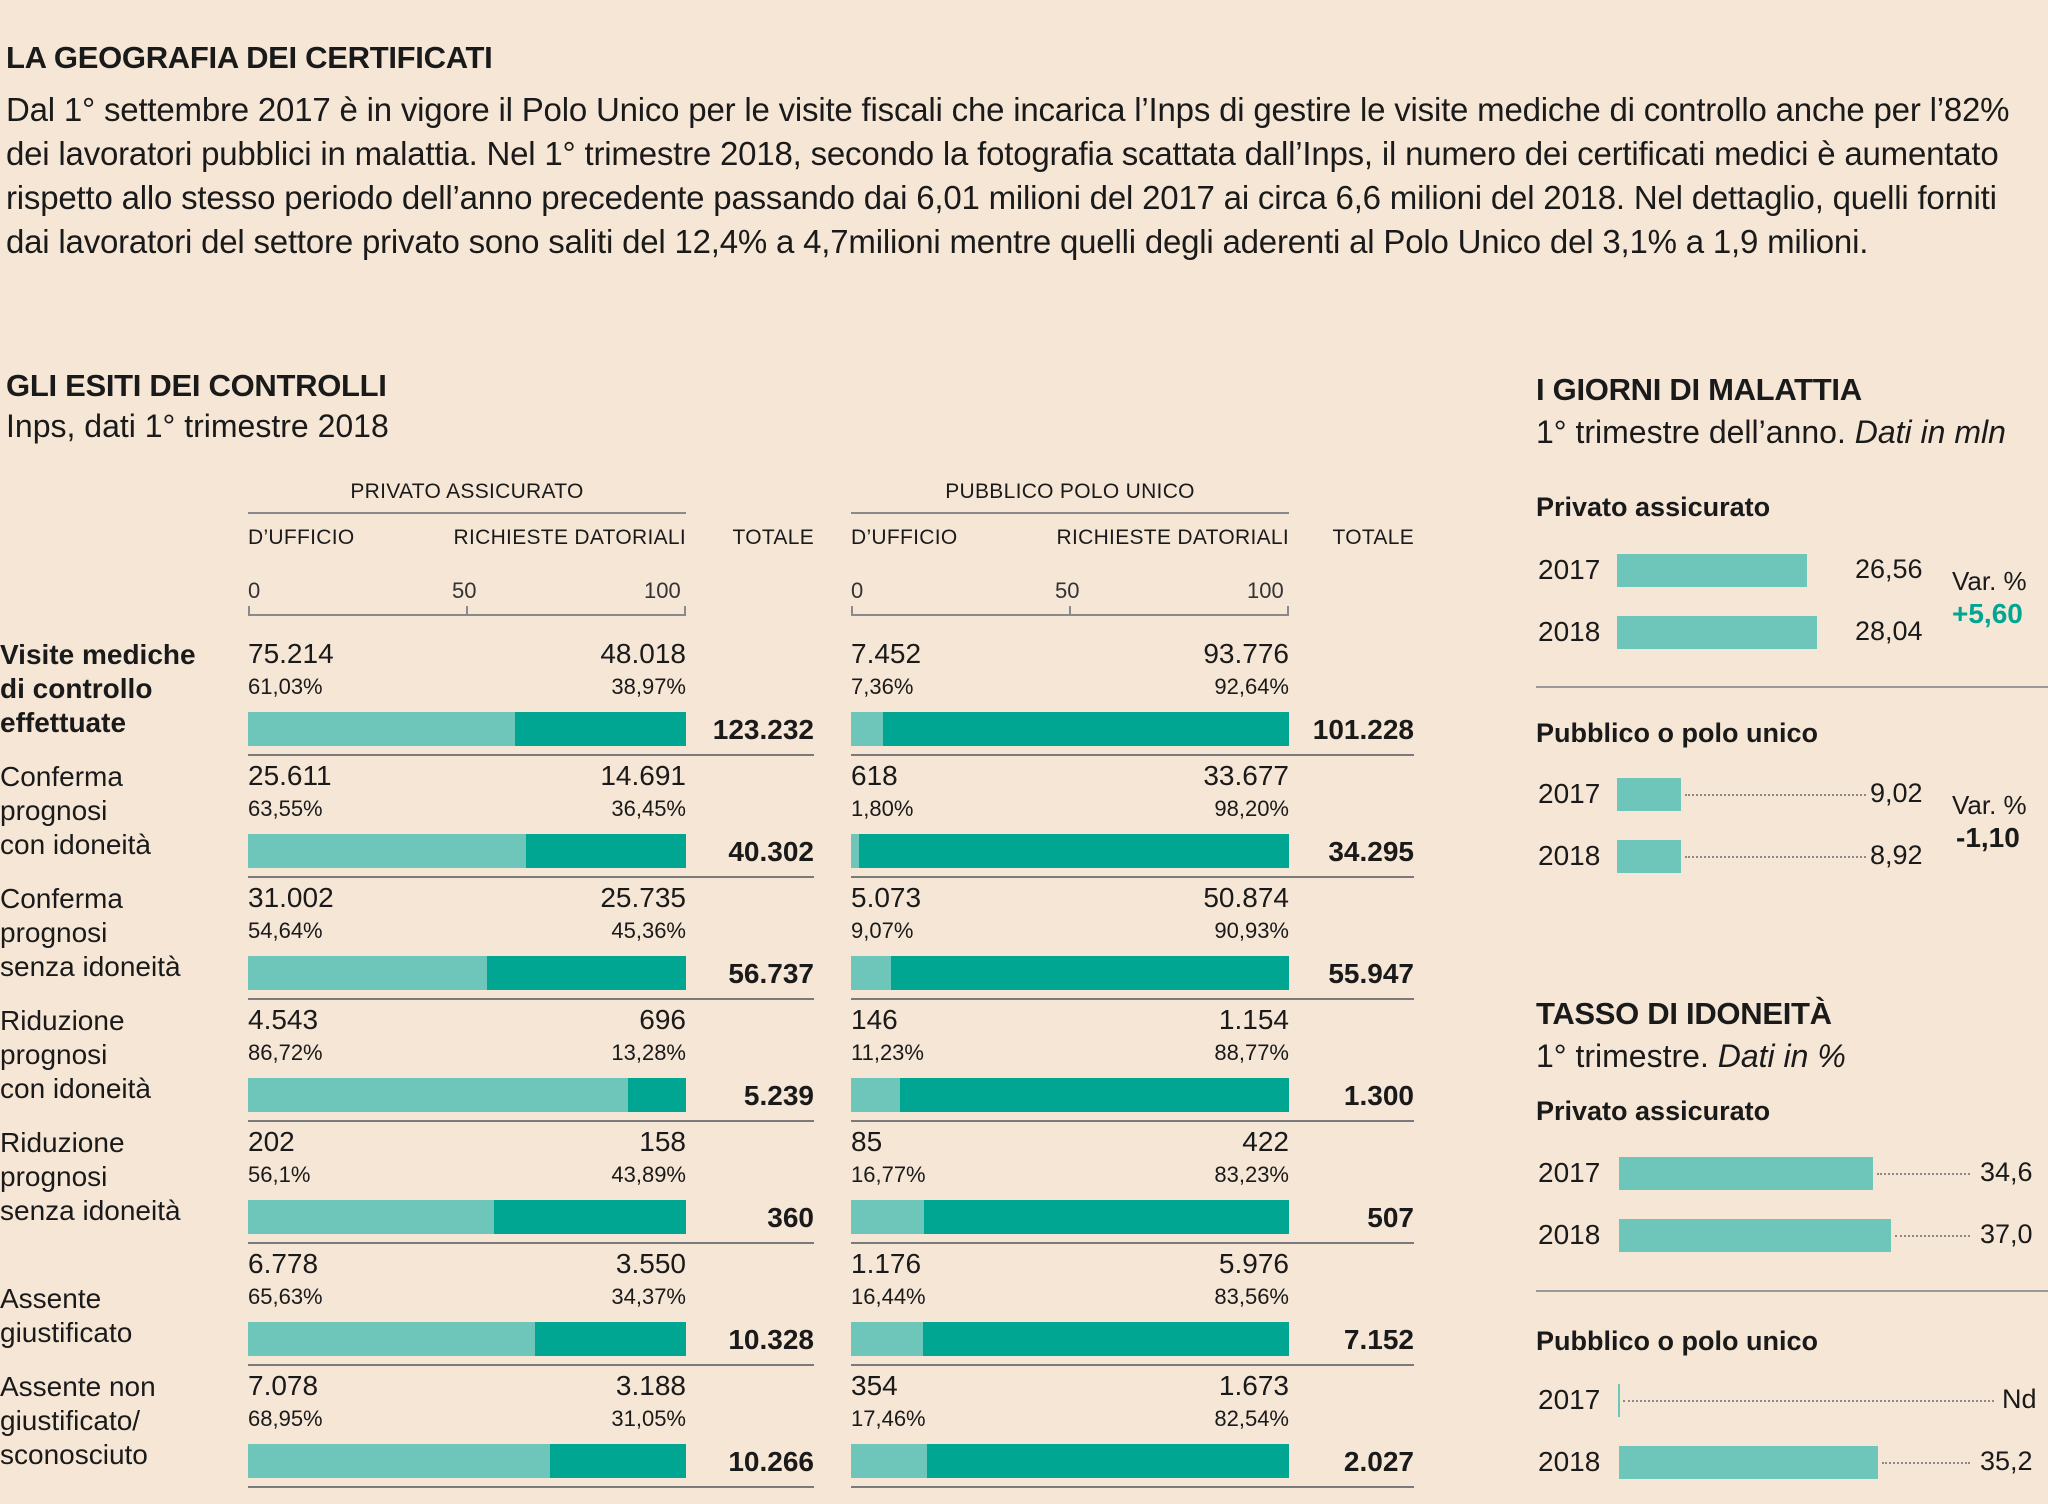 The width and height of the screenshot is (2048, 1504). What do you see at coordinates (662, 1141) in the screenshot?
I see `private-requests-value: 158` at bounding box center [662, 1141].